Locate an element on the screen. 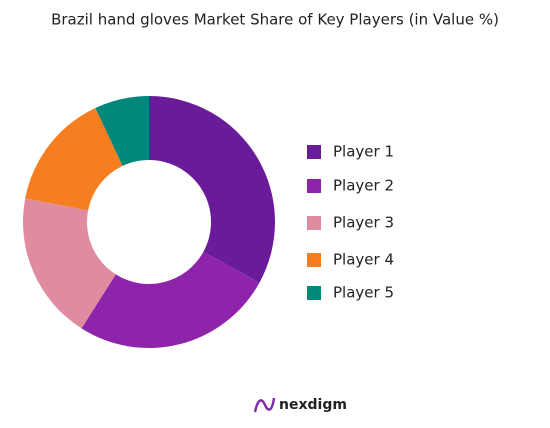 The width and height of the screenshot is (550, 428). legend-label: Player 5 is located at coordinates (363, 293).